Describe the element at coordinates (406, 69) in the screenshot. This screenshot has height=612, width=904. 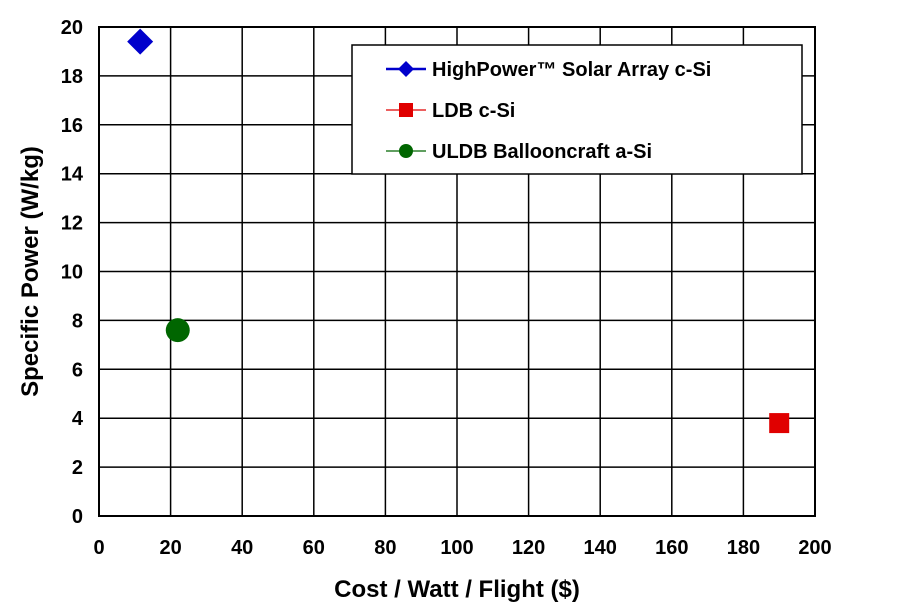
I see `legend-marker-diamond` at that location.